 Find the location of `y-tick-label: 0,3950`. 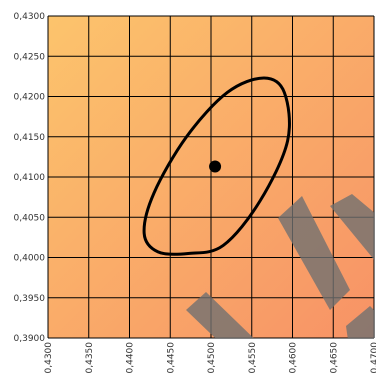

y-tick-label: 0,3950 is located at coordinates (30, 299).